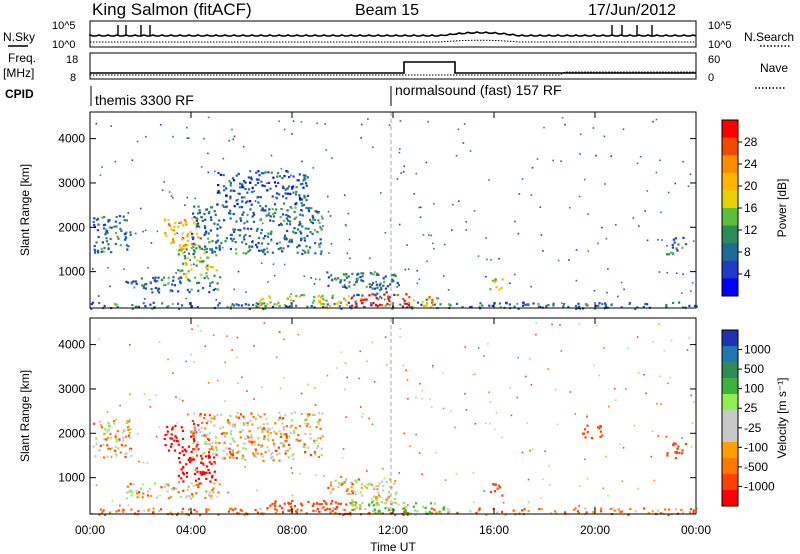 This screenshot has width=800, height=554. Describe the element at coordinates (393, 68) in the screenshot. I see `freq-lines` at that location.